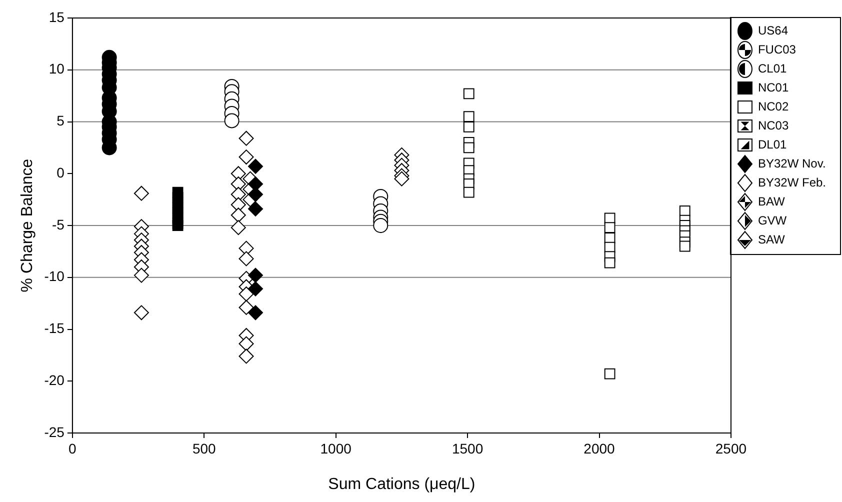  Describe the element at coordinates (402, 484) in the screenshot. I see `x-axis-title: Sum Cations (μeq/L)` at that location.